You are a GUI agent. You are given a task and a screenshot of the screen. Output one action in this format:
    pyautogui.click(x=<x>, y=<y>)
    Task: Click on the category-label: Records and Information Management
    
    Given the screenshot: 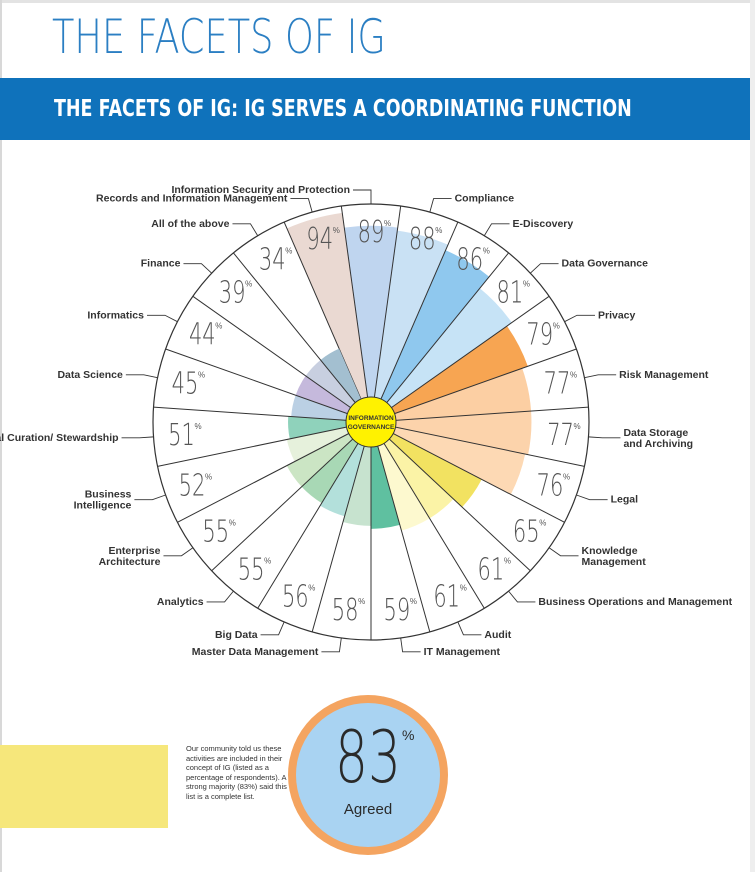 What is the action you would take?
    pyautogui.click(x=192, y=199)
    